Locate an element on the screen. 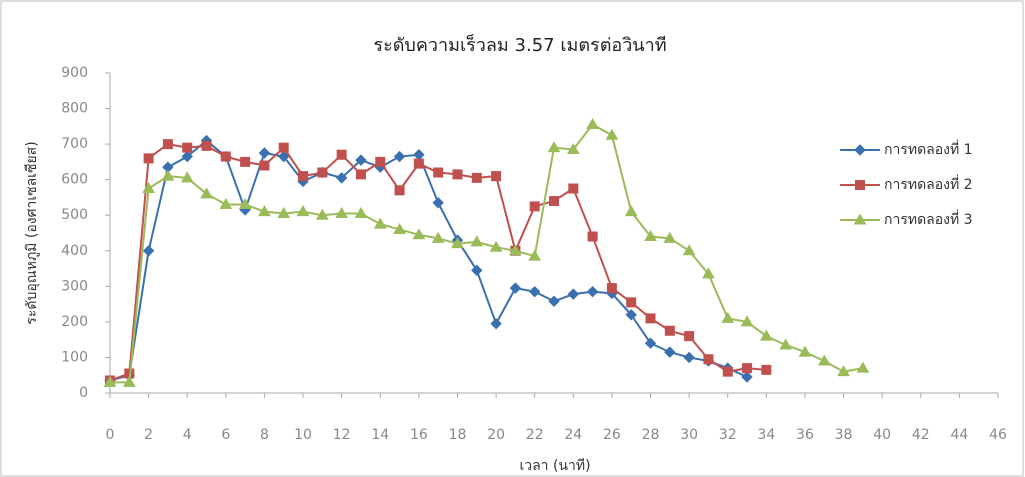 The height and width of the screenshot is (477, 1025). x-tick-label: 32 is located at coordinates (728, 435).